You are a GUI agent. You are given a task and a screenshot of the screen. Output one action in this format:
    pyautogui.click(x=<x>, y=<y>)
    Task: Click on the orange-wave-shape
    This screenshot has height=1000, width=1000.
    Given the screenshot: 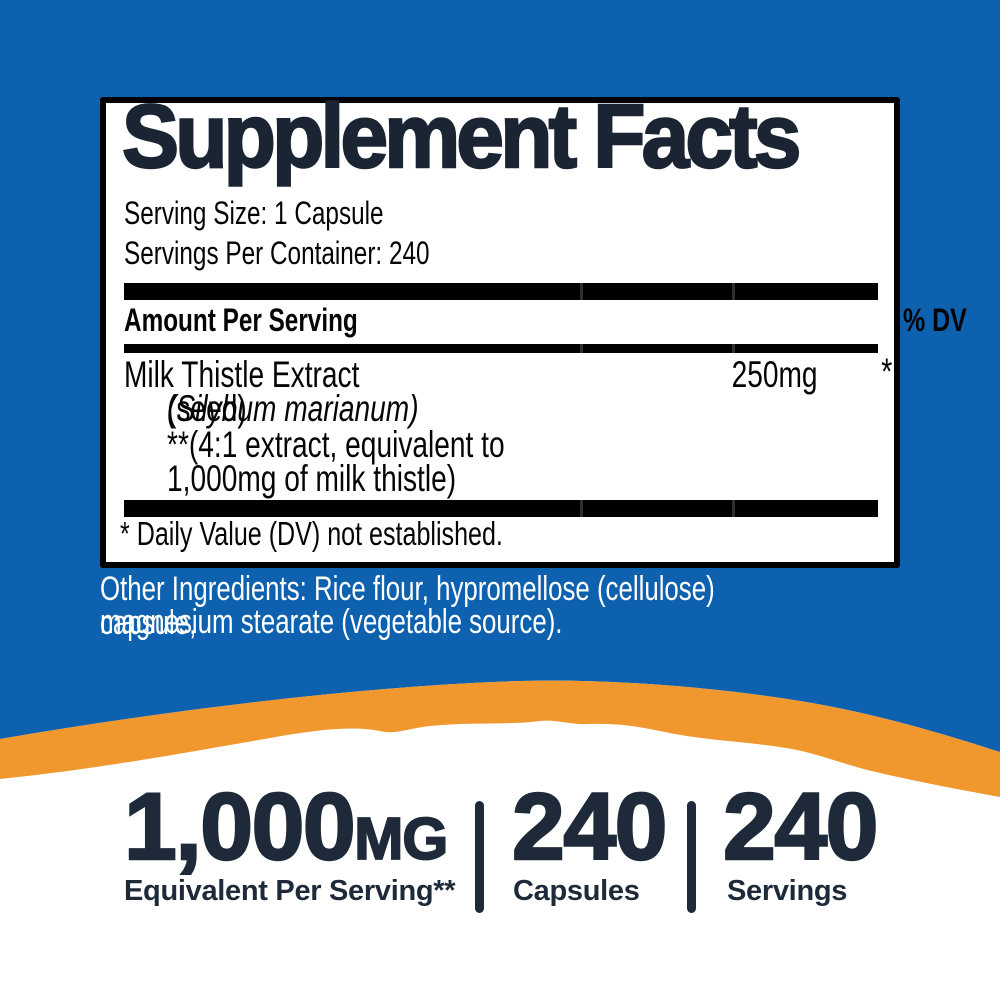 What is the action you would take?
    pyautogui.click(x=500, y=738)
    